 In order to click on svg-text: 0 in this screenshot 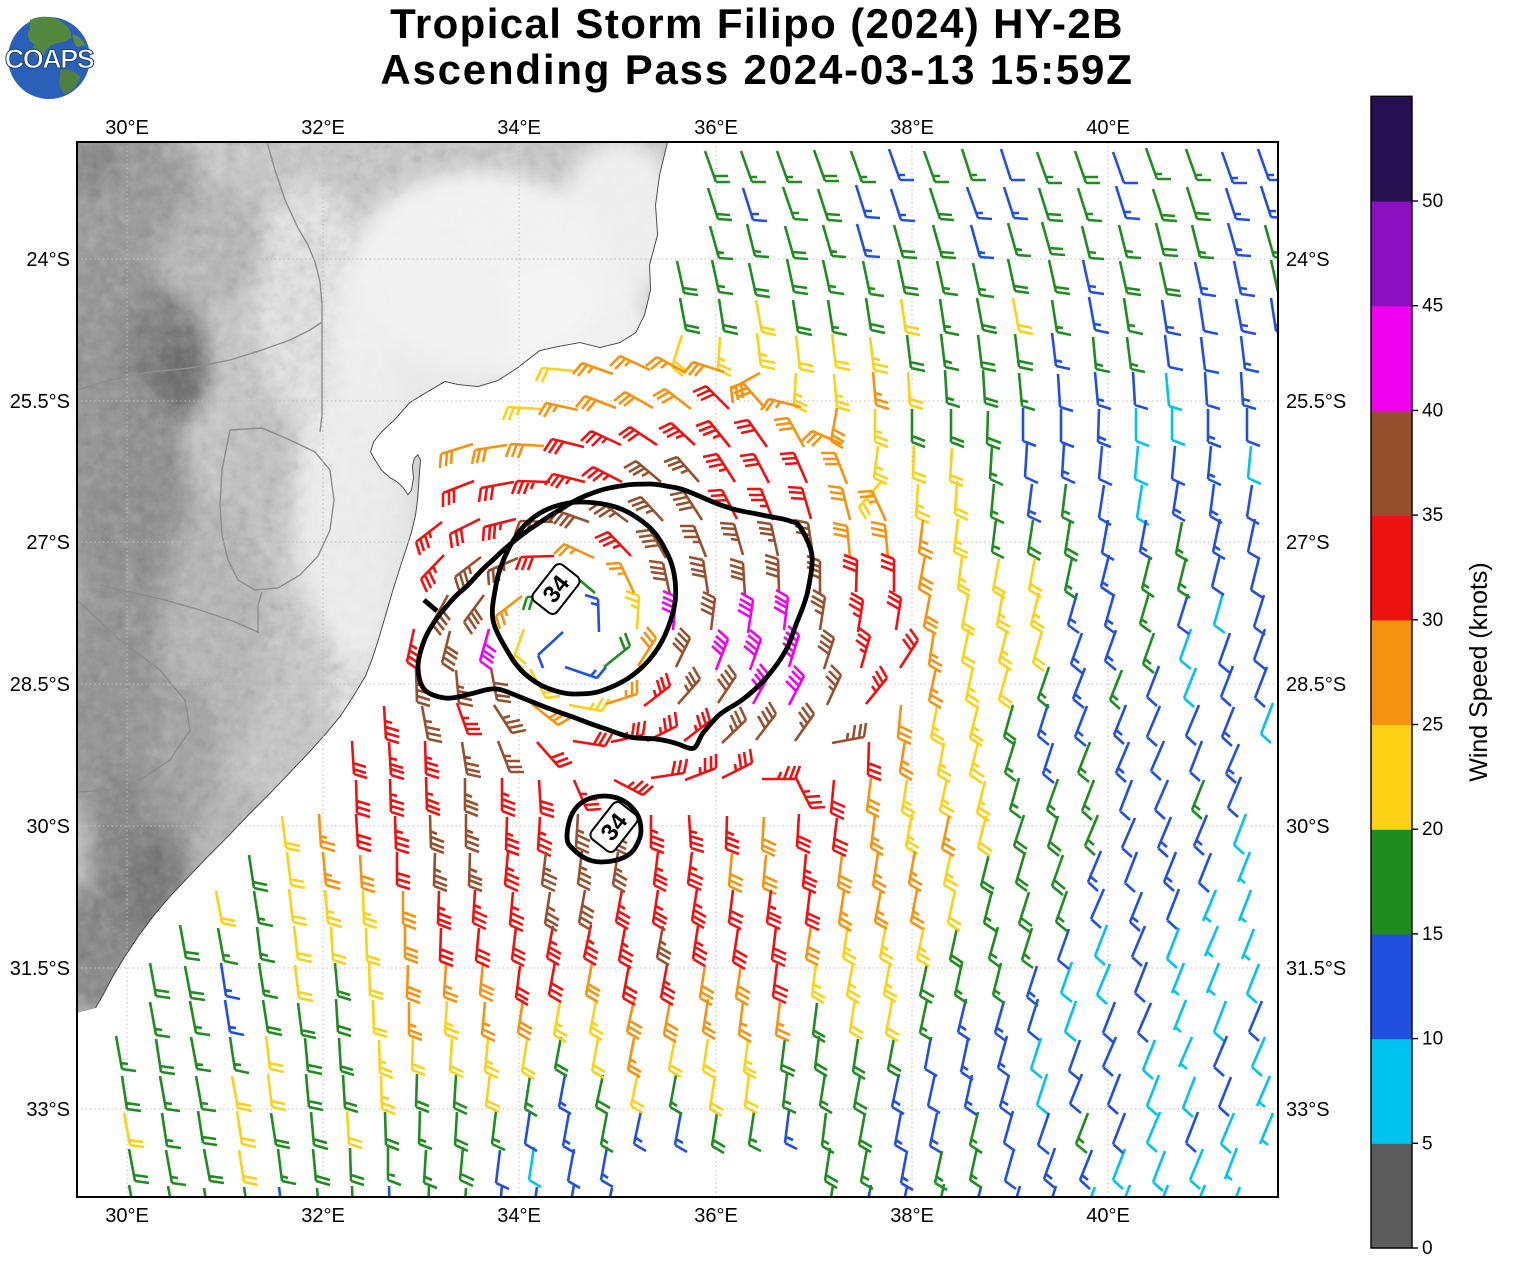, I will do `click(1427, 1248)`.